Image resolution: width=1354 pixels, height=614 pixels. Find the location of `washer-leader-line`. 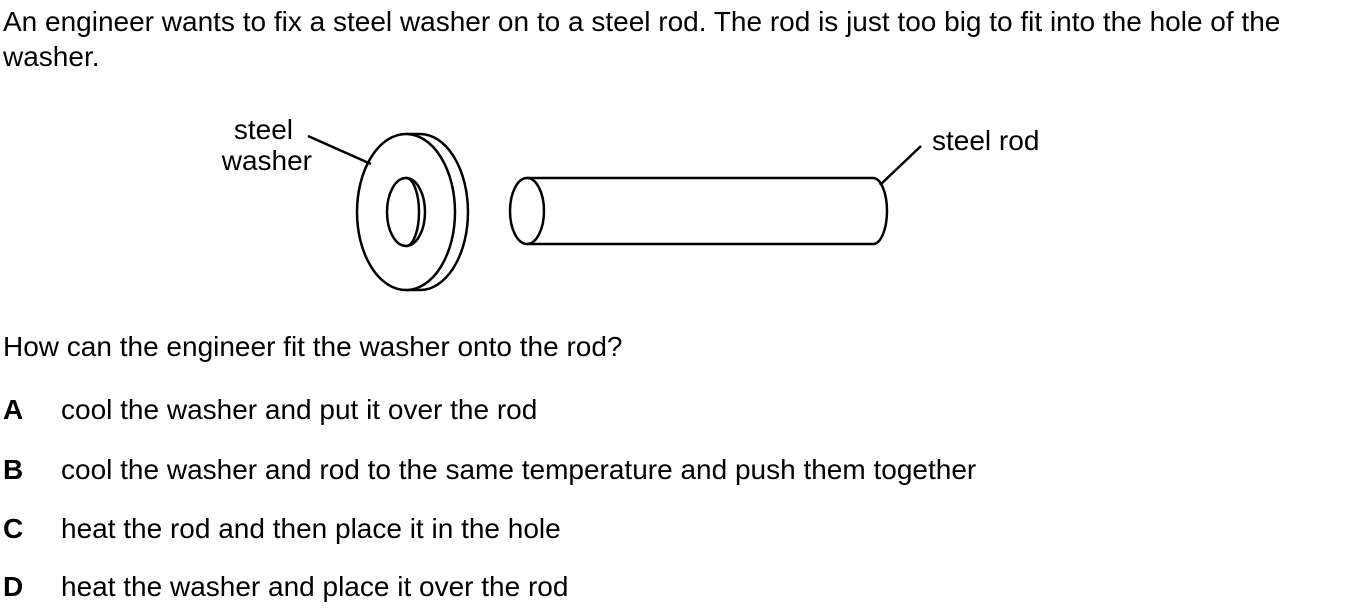

washer-leader-line is located at coordinates (339, 150).